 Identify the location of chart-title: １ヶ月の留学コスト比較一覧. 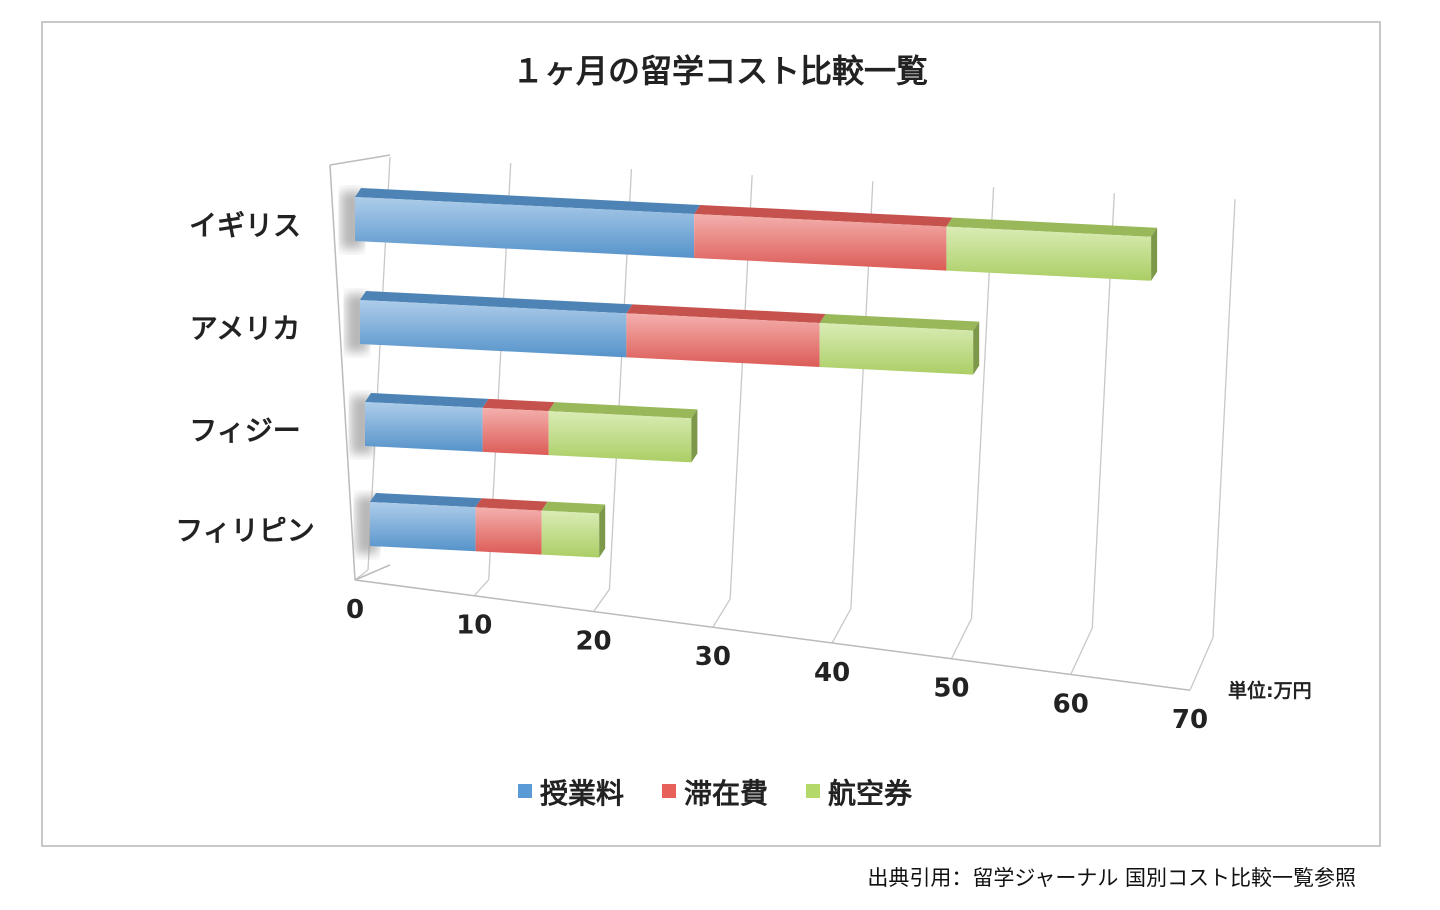
(719, 71).